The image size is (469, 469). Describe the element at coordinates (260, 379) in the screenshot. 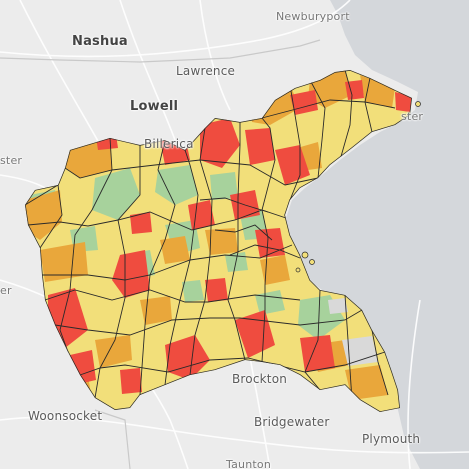

I see `label-brockton: Brockton` at that location.